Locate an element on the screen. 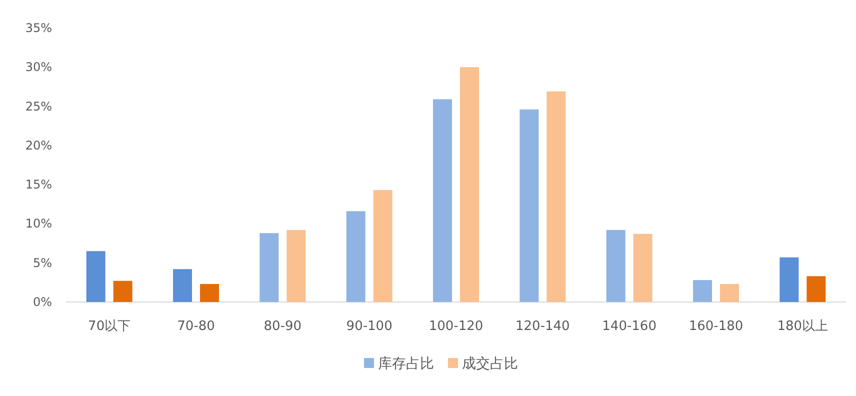 Image resolution: width=856 pixels, height=396 pixels. legend-label: 成交占比 is located at coordinates (490, 364).